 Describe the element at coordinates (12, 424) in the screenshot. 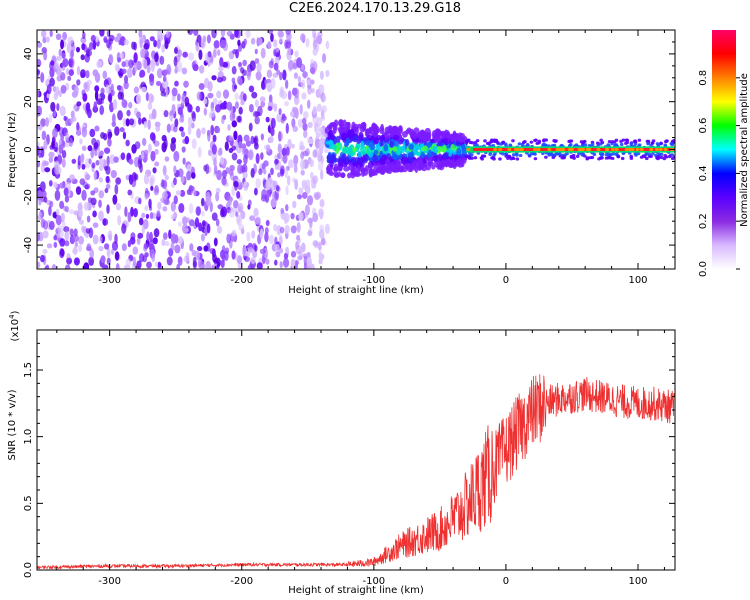

I see `snr-y-axis-label: SNR (10 * v/v)` at that location.